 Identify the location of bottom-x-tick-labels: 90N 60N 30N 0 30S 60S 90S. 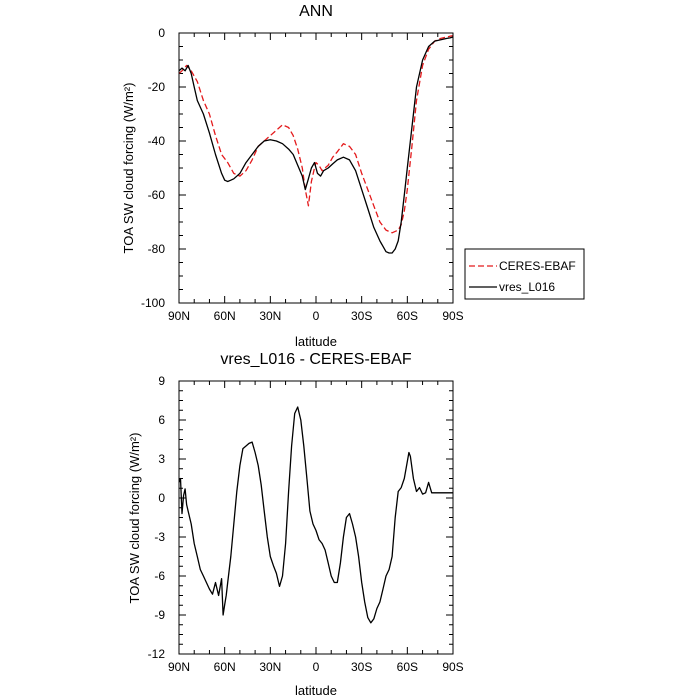
(316, 667).